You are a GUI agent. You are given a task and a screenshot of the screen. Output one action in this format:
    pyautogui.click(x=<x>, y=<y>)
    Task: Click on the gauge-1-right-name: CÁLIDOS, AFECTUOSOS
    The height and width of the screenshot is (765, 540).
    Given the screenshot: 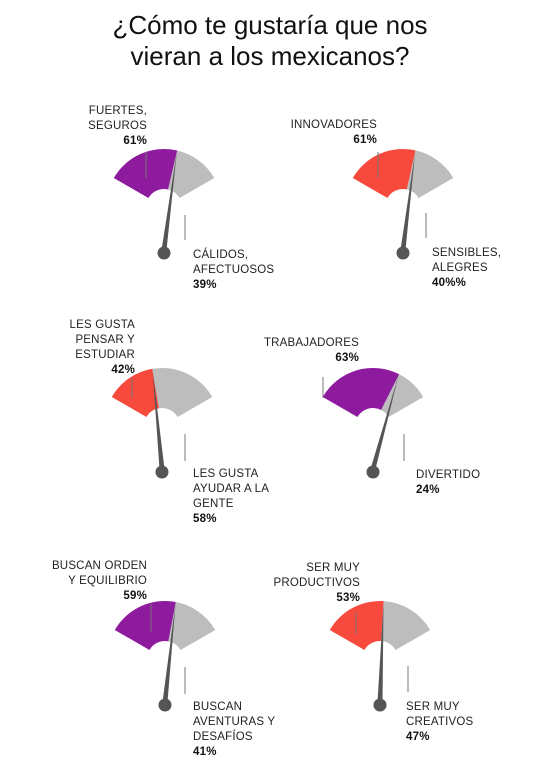 What is the action you would take?
    pyautogui.click(x=234, y=262)
    